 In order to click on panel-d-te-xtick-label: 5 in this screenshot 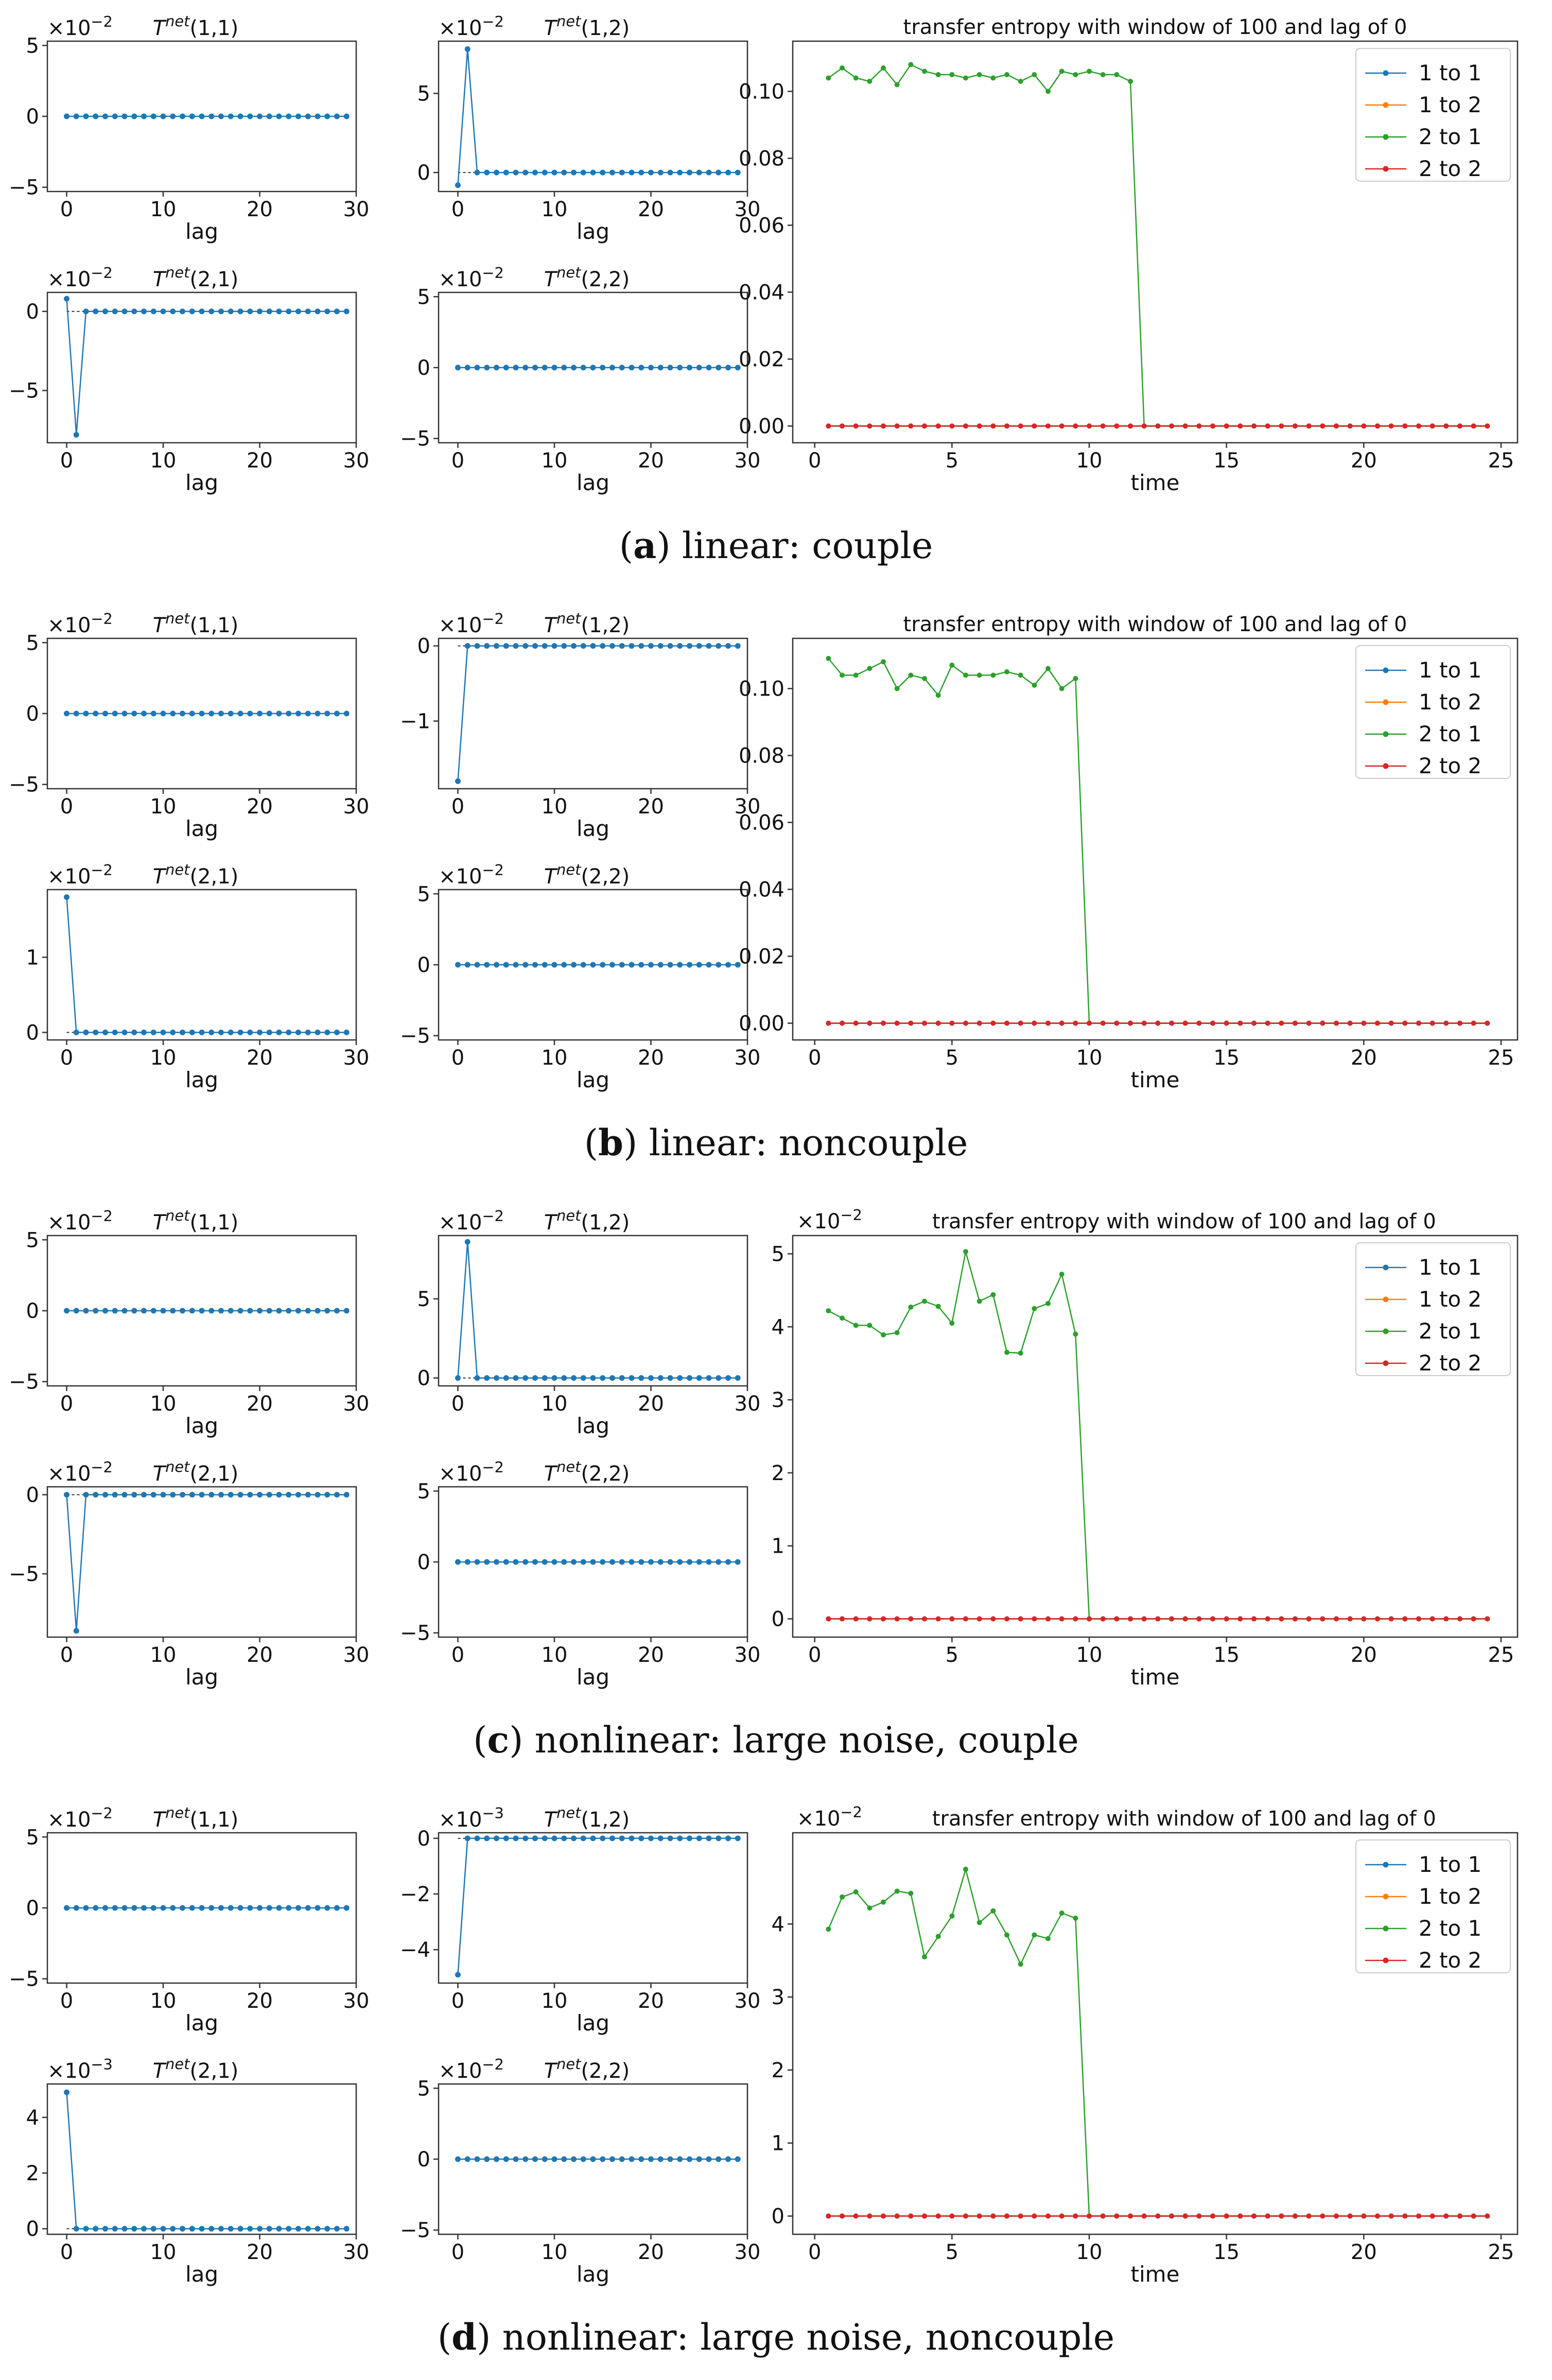, I will do `click(952, 2252)`.